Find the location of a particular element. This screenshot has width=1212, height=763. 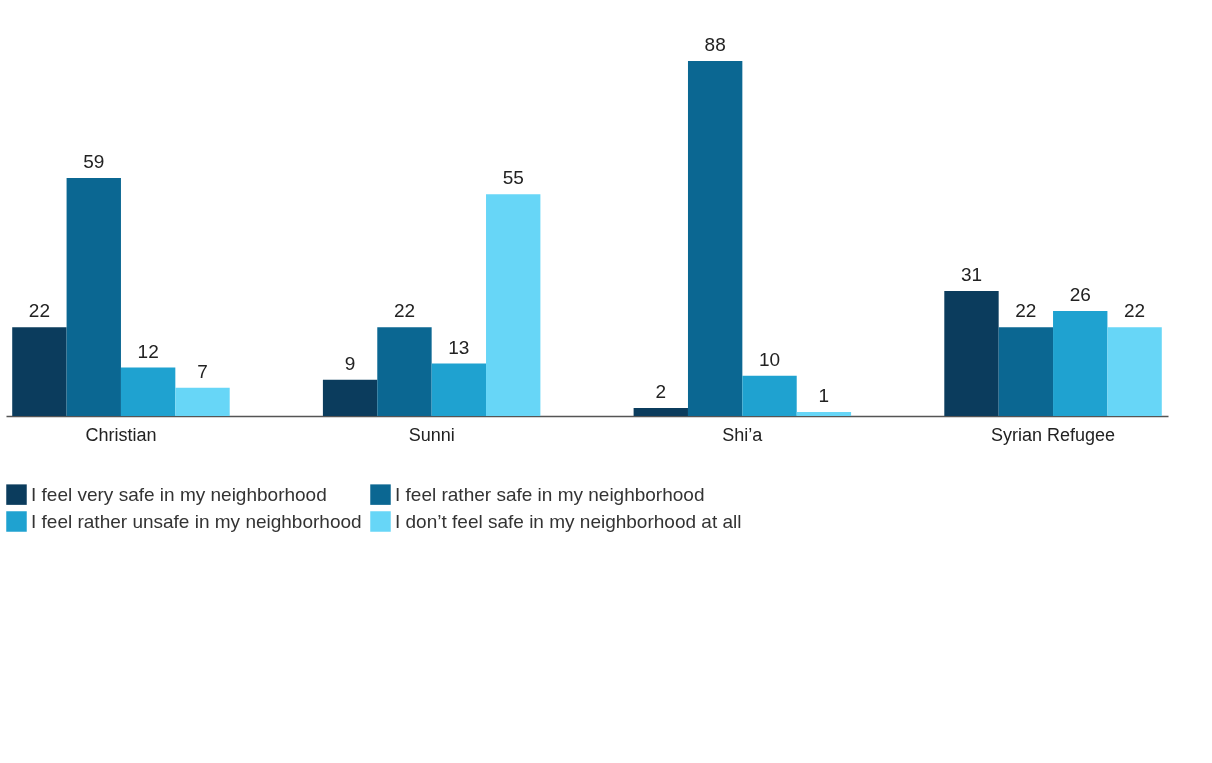

data-label: 7 is located at coordinates (202, 371).